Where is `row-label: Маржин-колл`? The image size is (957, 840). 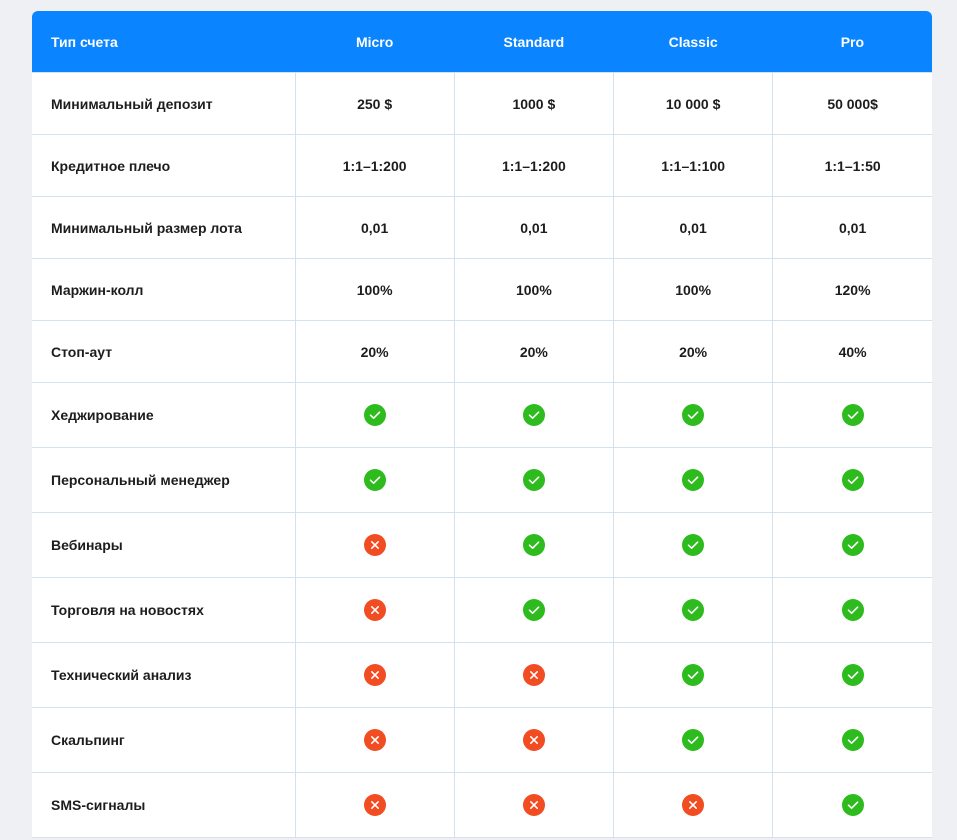 row-label: Маржин-колл is located at coordinates (164, 289).